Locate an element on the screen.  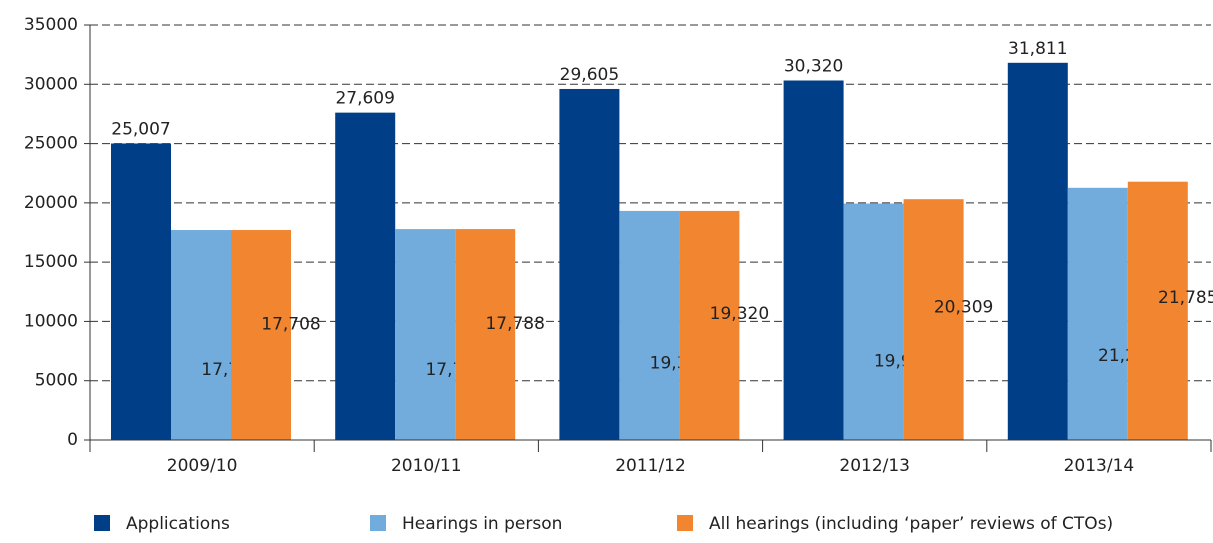
x-tick-label: 2011/12 is located at coordinates (650, 466).